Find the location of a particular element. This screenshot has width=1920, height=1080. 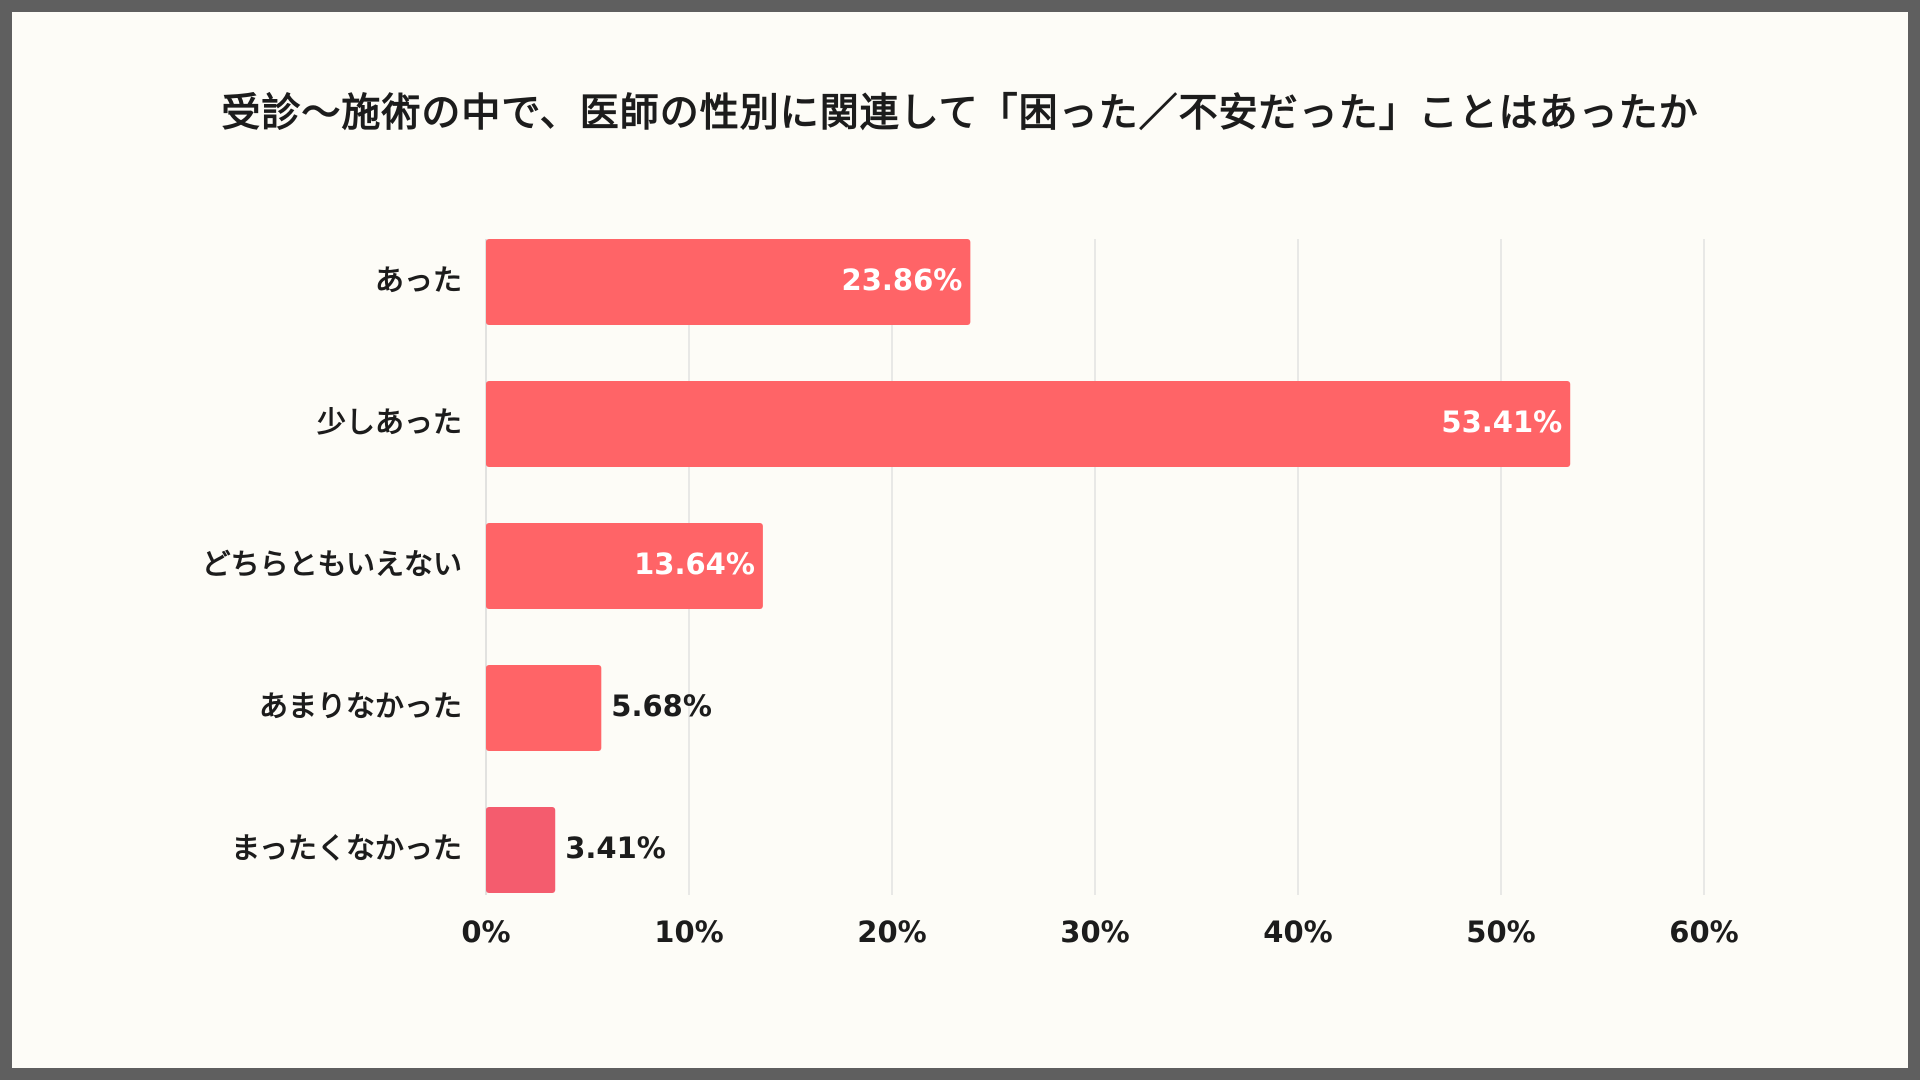

x-tick-label: 60% is located at coordinates (1703, 932).